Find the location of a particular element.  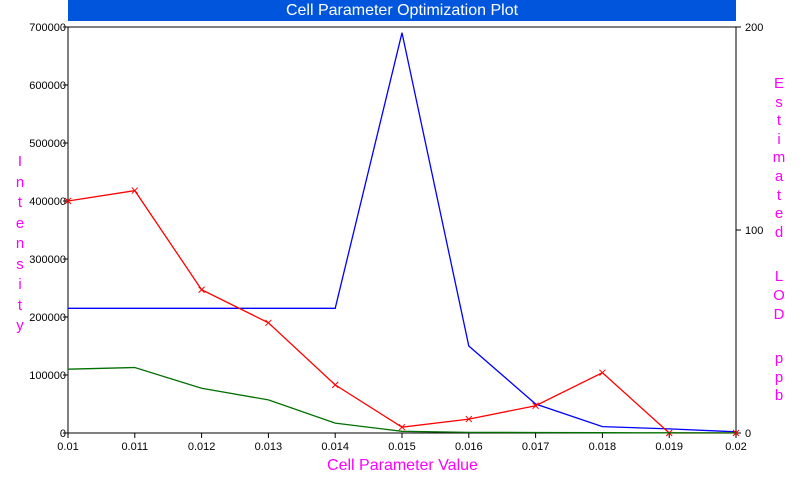

x-tick-label-2: 0.012 is located at coordinates (202, 447).